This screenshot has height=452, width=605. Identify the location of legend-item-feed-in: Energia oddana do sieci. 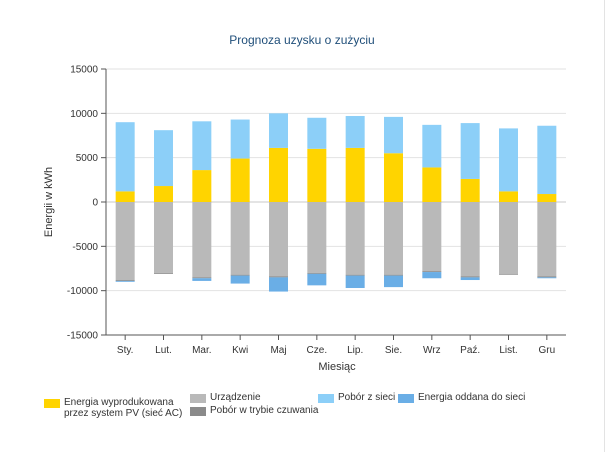
(461, 397).